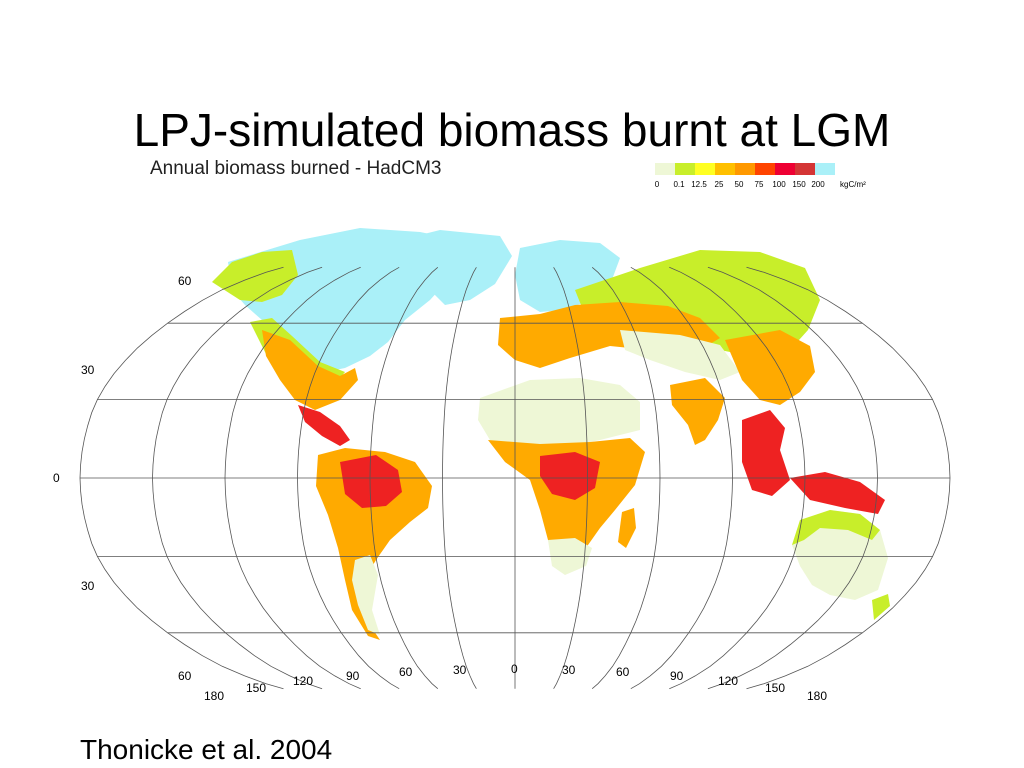 Image resolution: width=1024 pixels, height=768 pixels. I want to click on color-legend: 0 0.1 12.5 25 50 75 100 150 200 kgC/m², so click(760, 178).